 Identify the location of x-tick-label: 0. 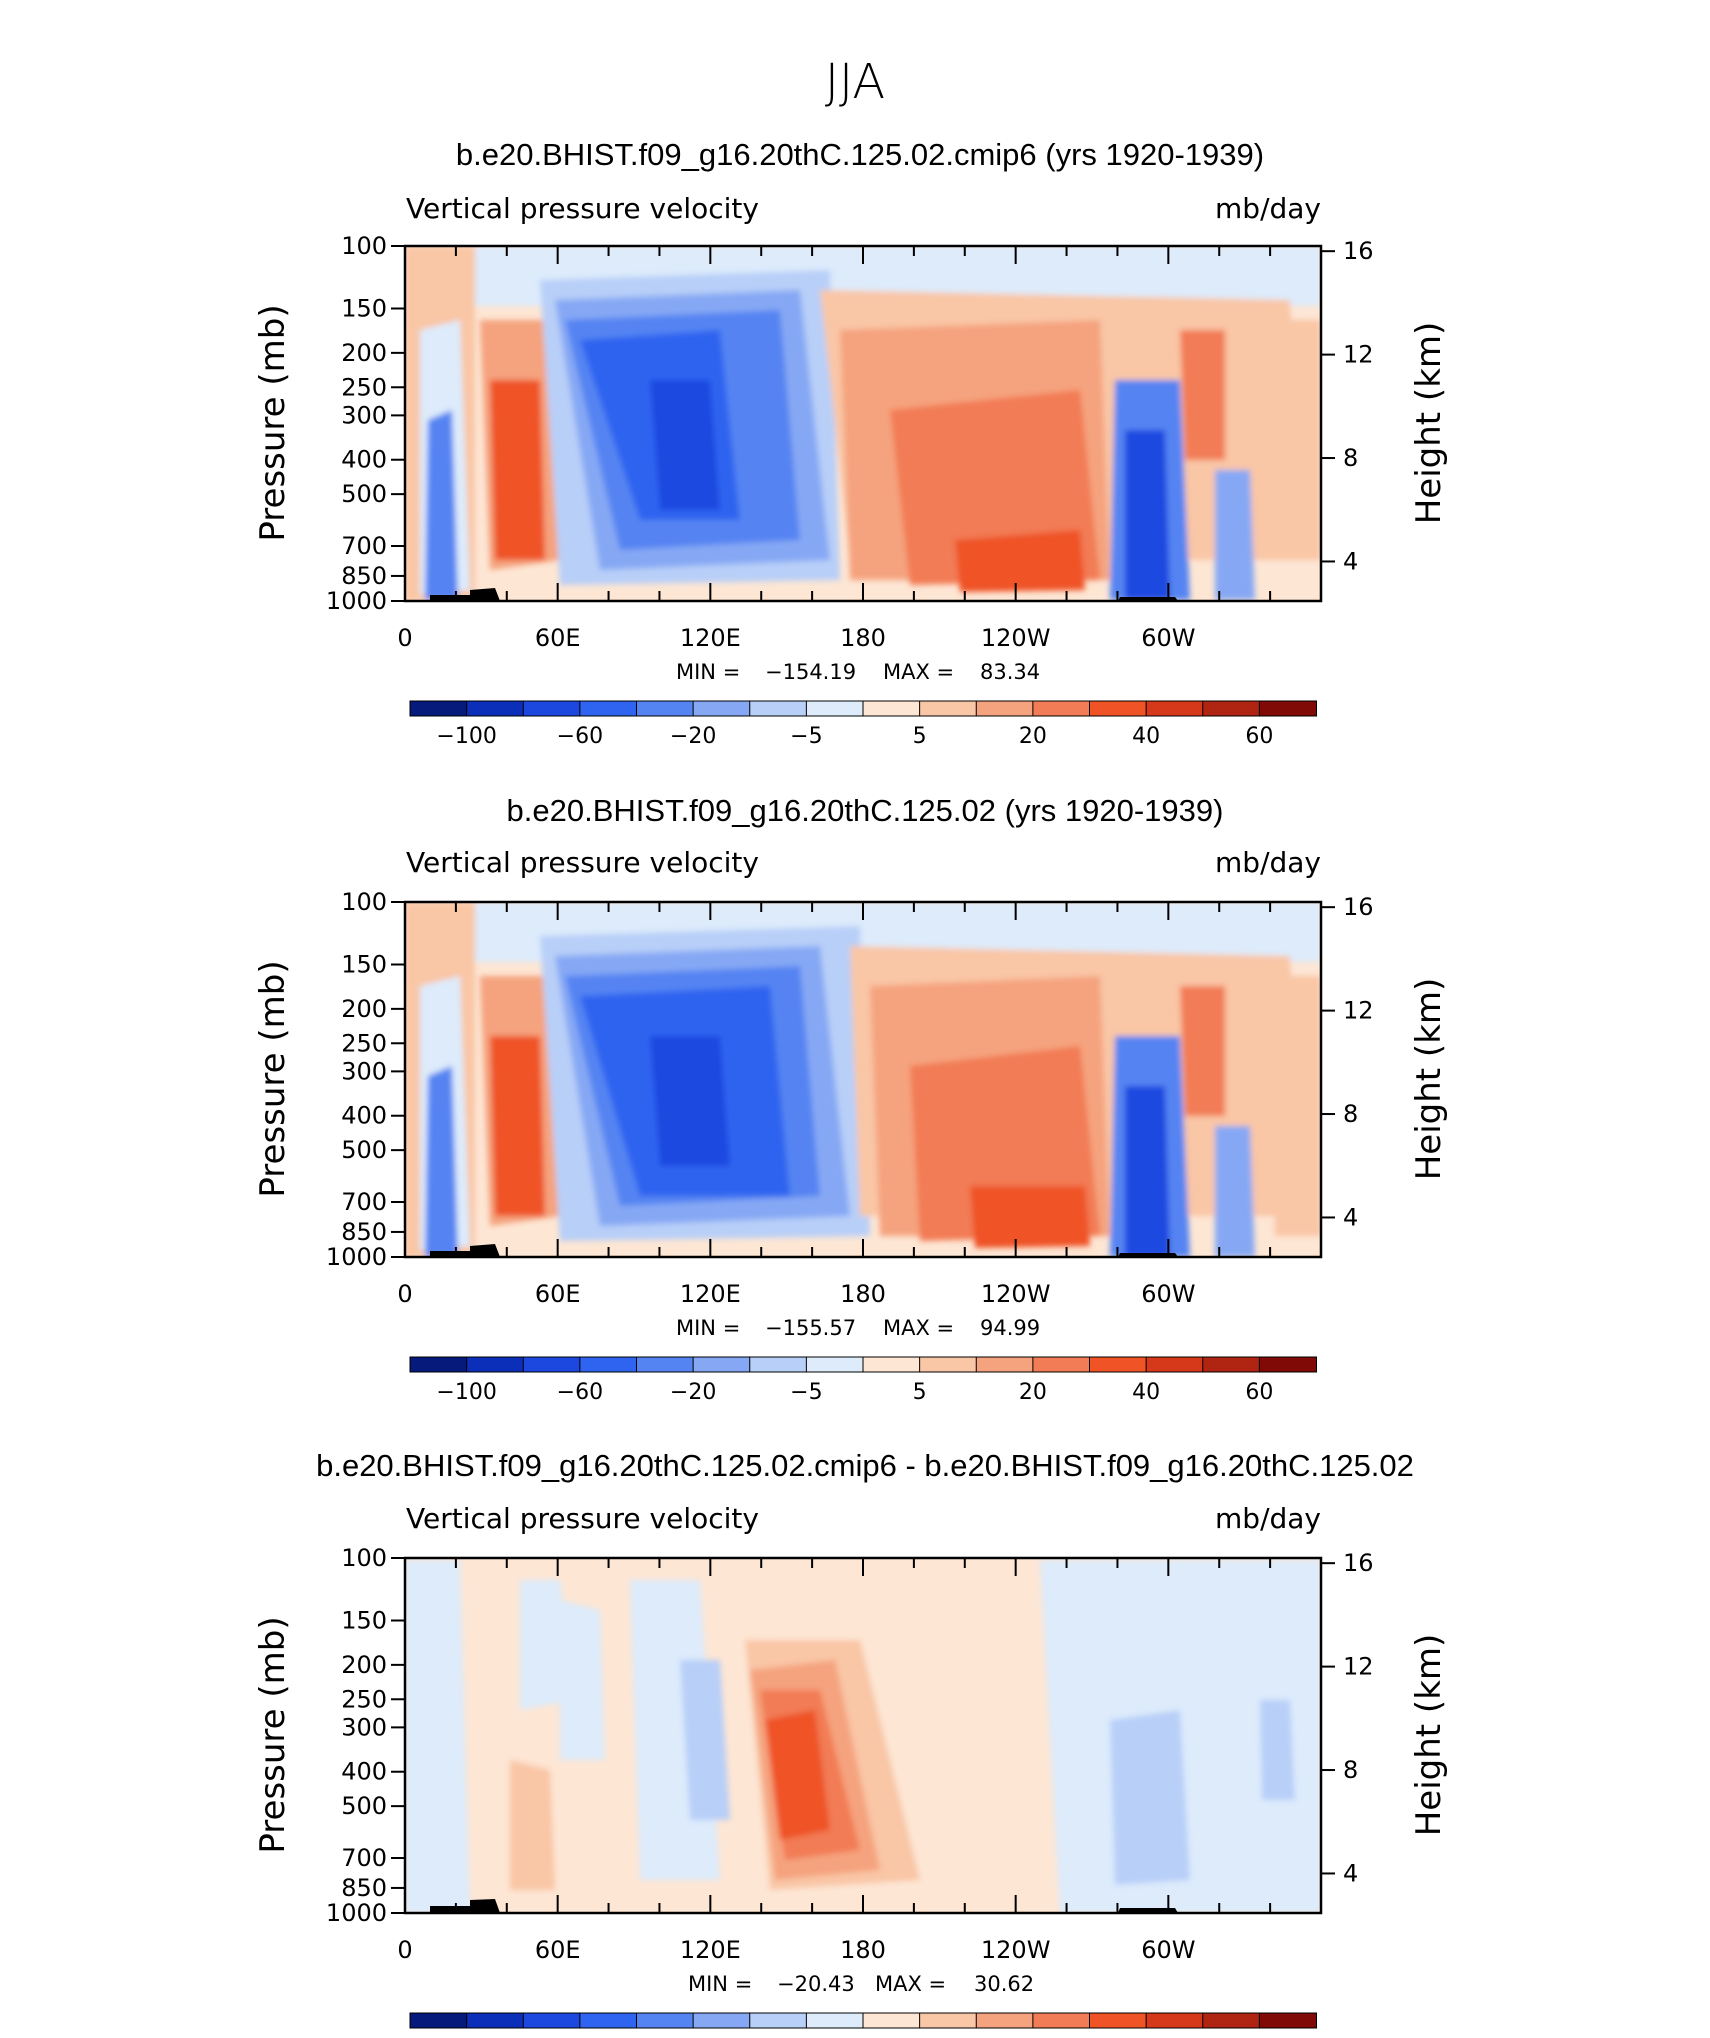
(404, 1950).